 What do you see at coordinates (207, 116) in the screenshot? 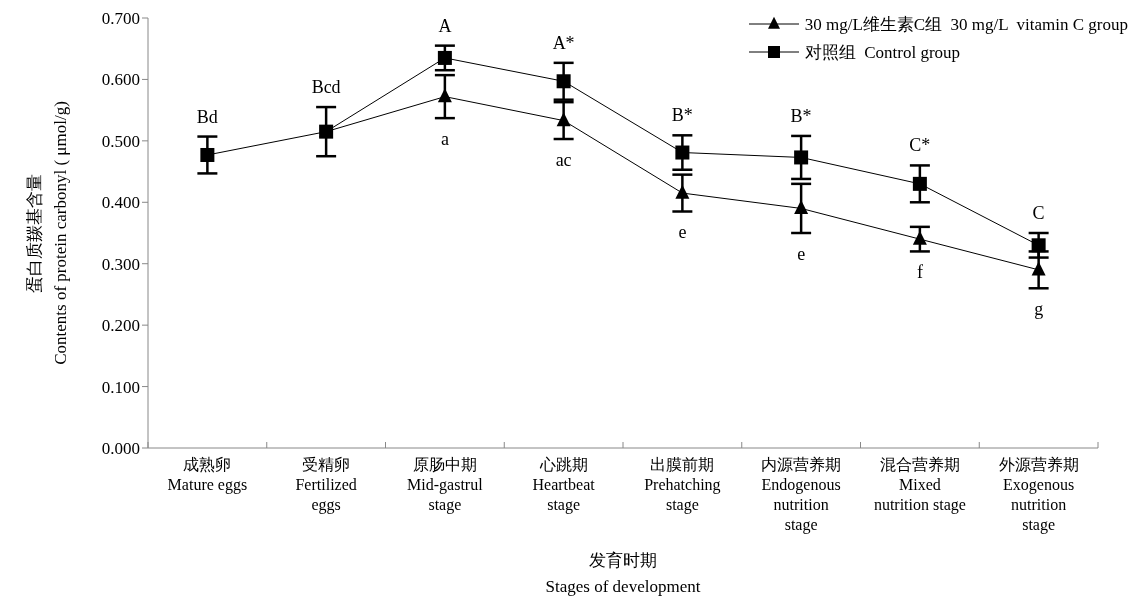
I see `data-label: Bd` at bounding box center [207, 116].